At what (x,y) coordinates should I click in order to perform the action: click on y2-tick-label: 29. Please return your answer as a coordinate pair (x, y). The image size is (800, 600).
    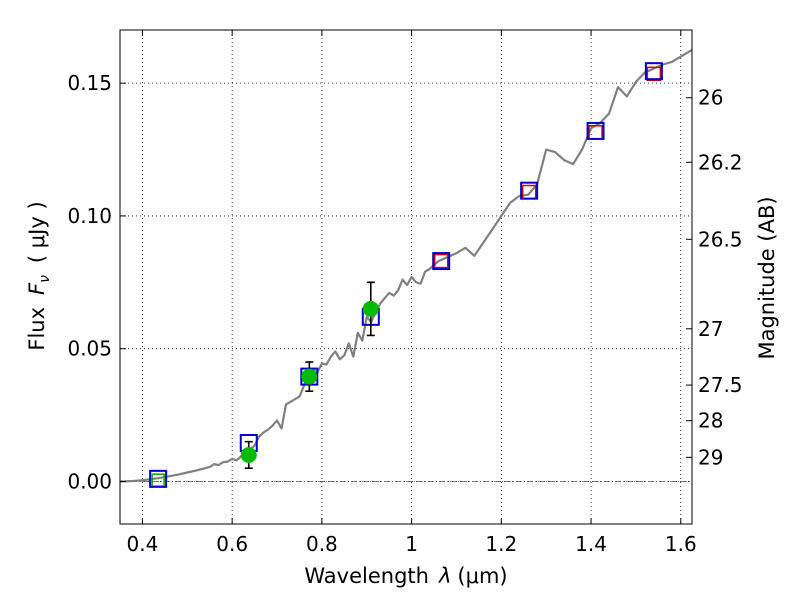
    Looking at the image, I should click on (710, 457).